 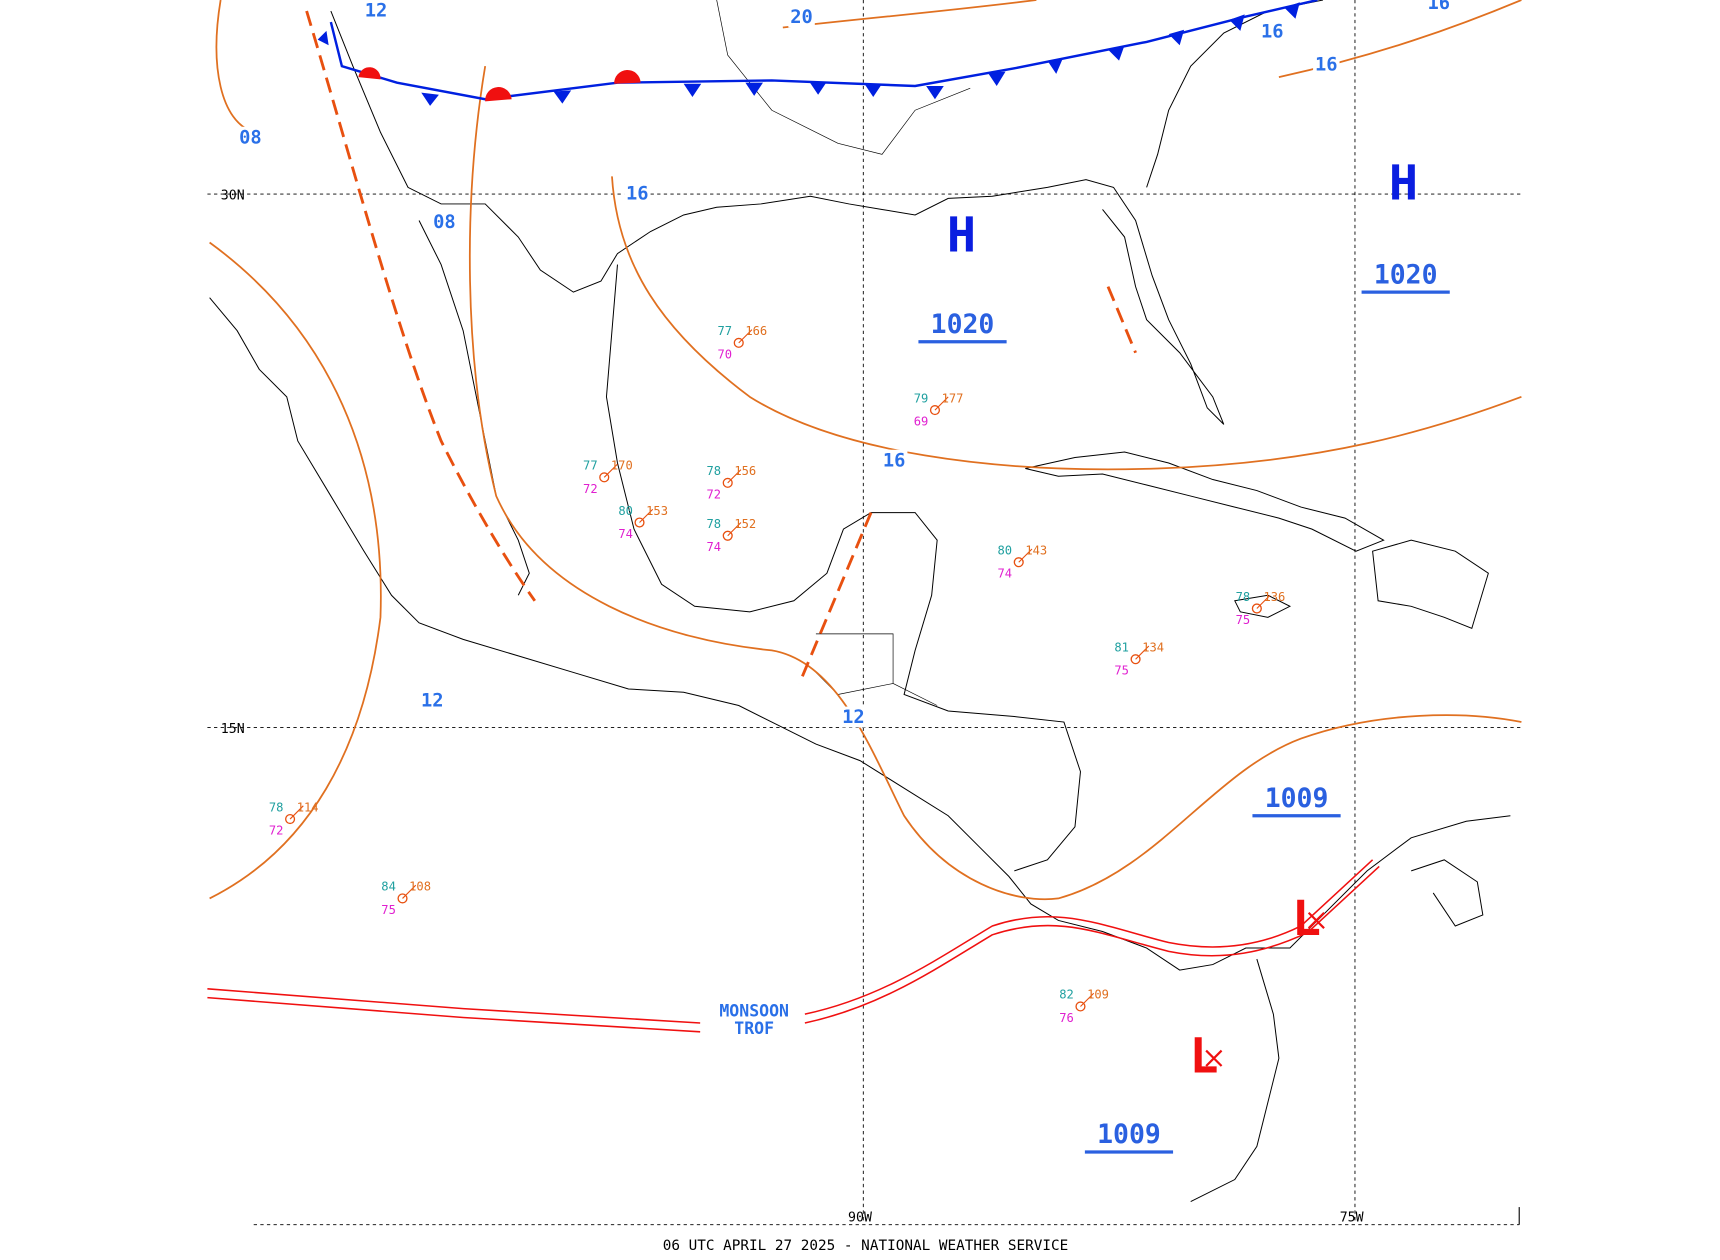 What do you see at coordinates (388, 887) in the screenshot?
I see `station-temp: 84` at bounding box center [388, 887].